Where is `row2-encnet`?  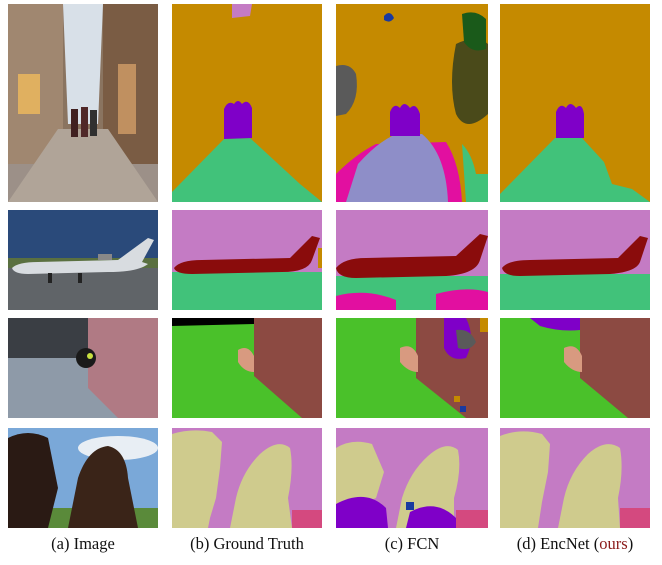 row2-encnet is located at coordinates (575, 260).